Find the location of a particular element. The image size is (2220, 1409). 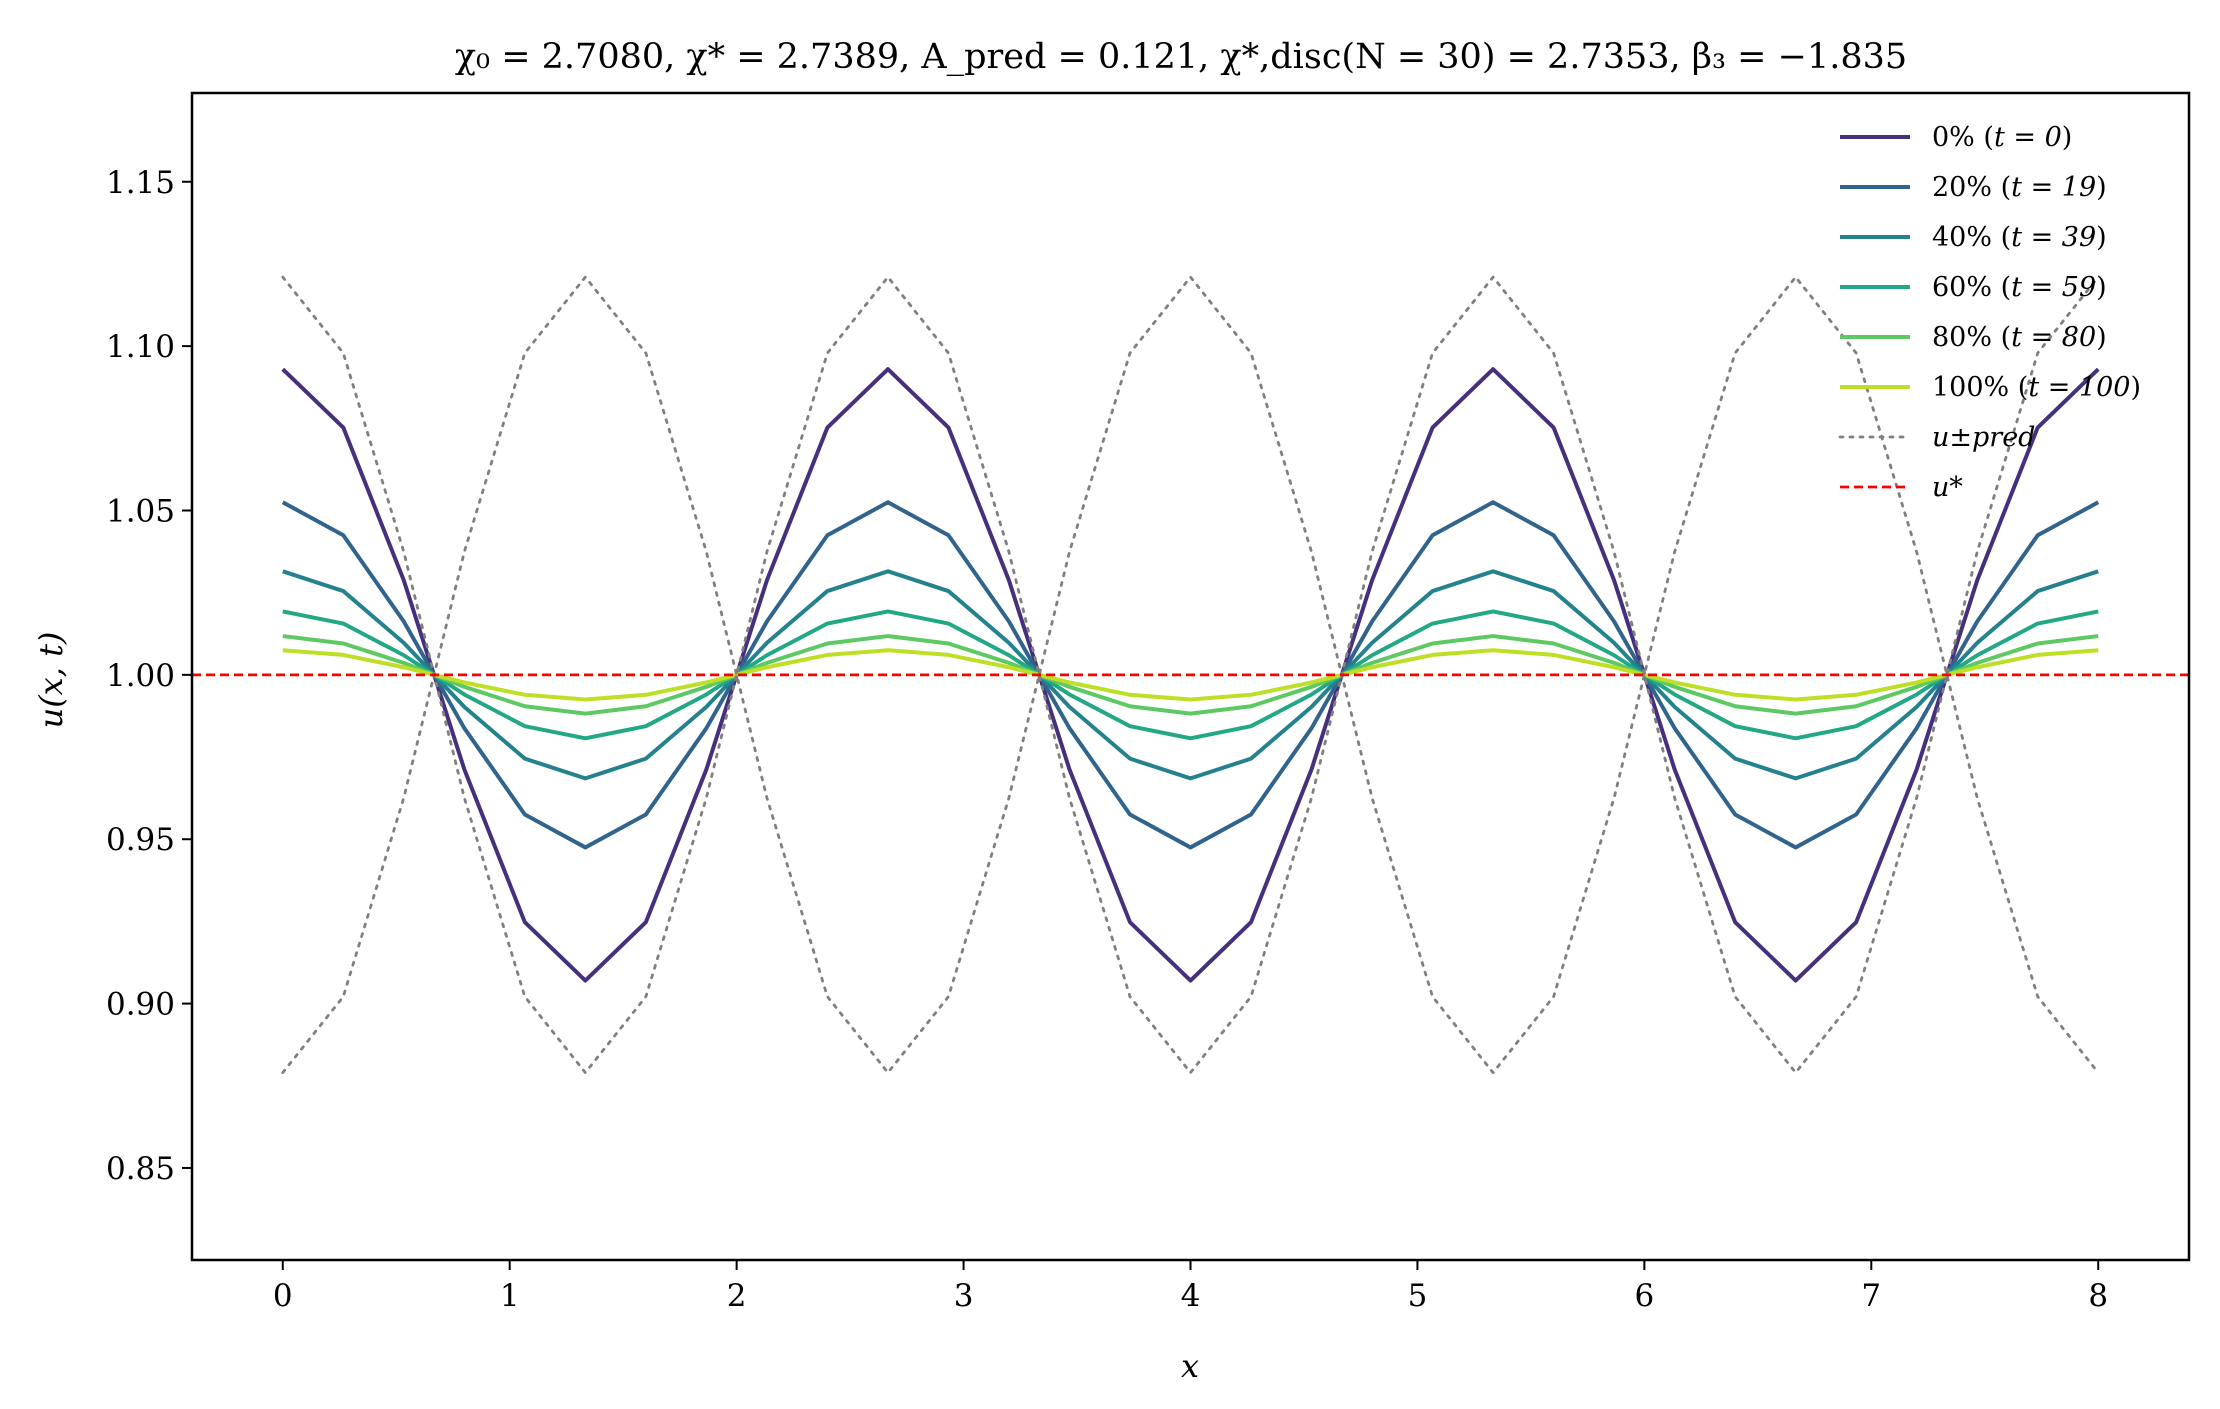

x-tick-label: 1 is located at coordinates (510, 1296).